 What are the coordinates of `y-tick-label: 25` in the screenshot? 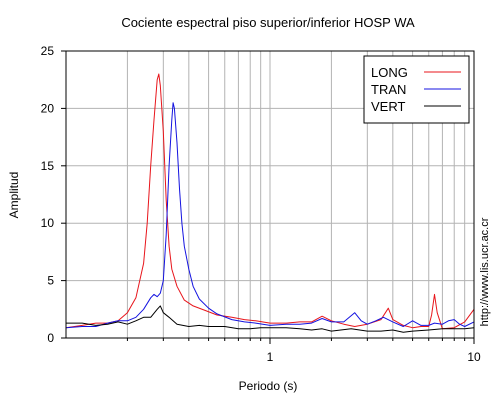 It's located at (48, 51).